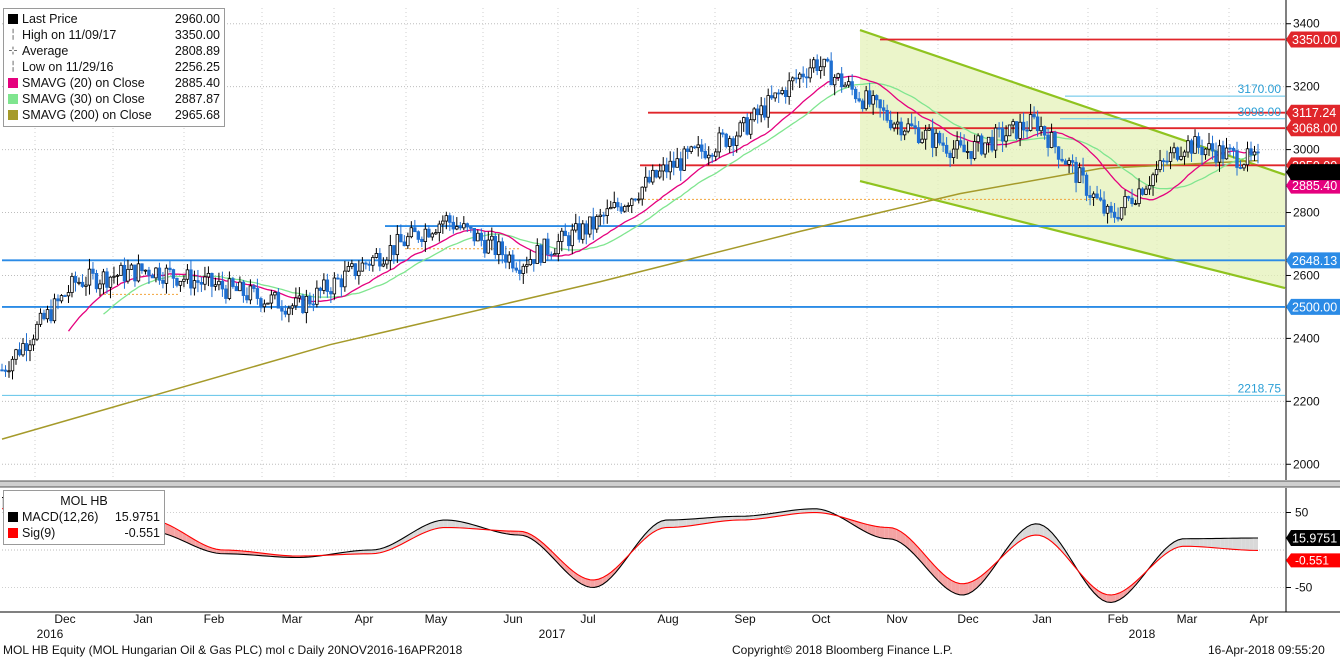  What do you see at coordinates (1314, 113) in the screenshot?
I see `level-label: 3117.24` at bounding box center [1314, 113].